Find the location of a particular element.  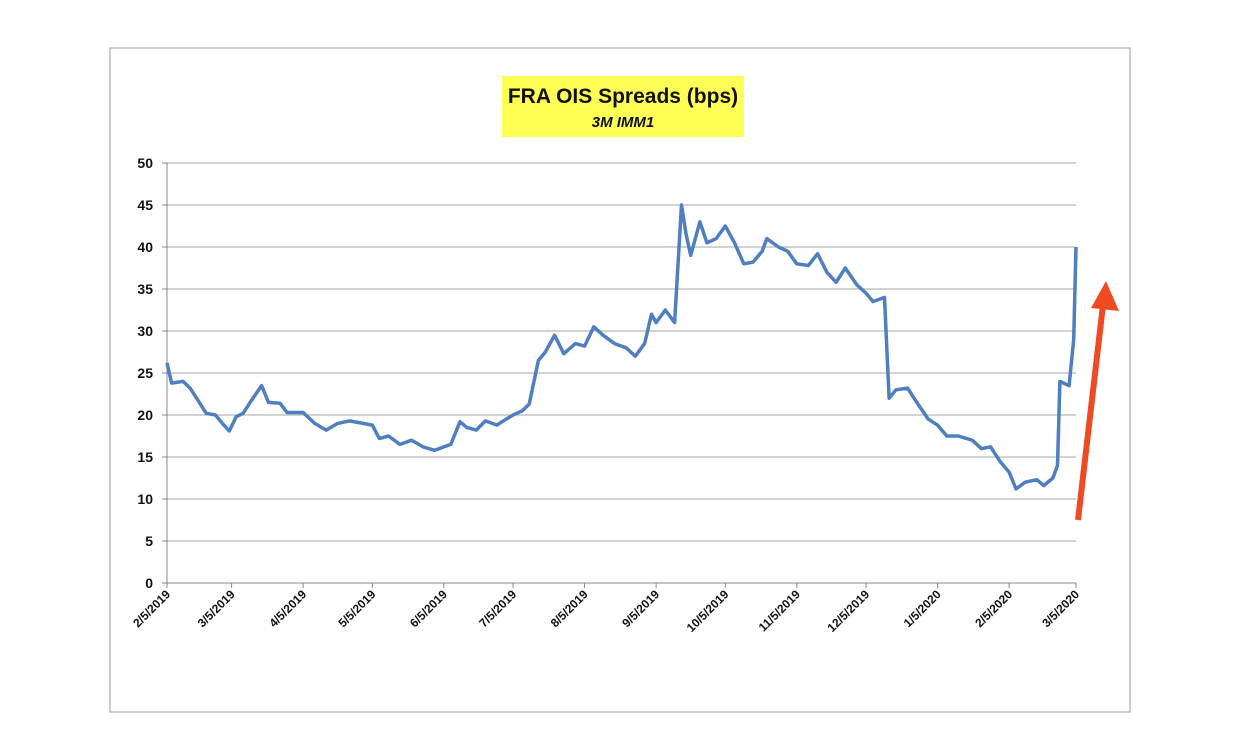

y-tick-label: 45 is located at coordinates (145, 205).